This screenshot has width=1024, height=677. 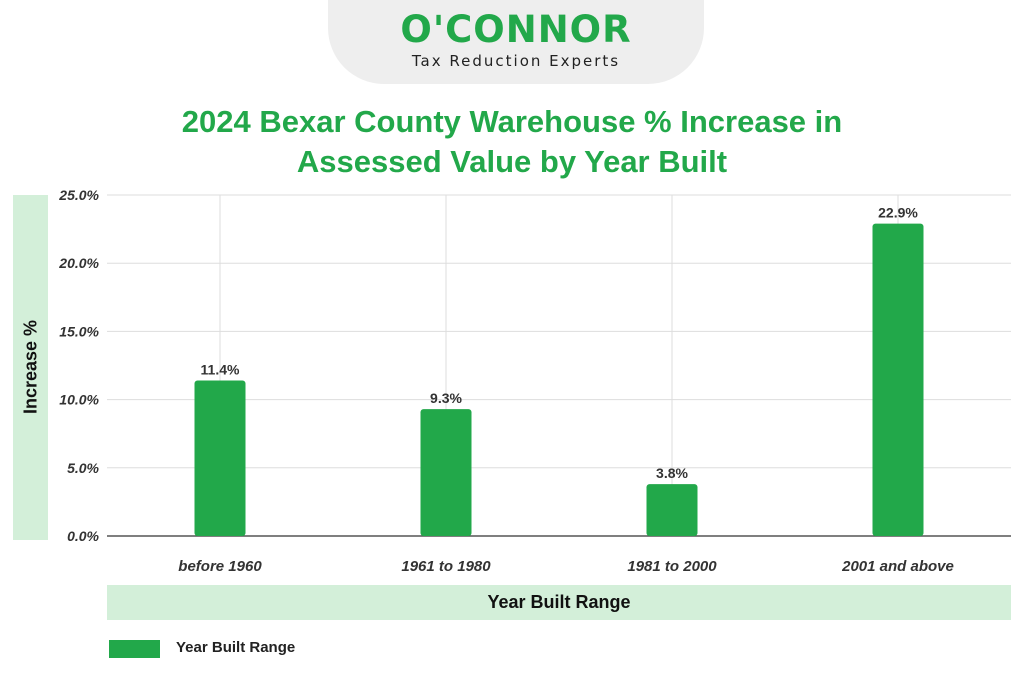 What do you see at coordinates (30, 367) in the screenshot?
I see `y-axis-label-band` at bounding box center [30, 367].